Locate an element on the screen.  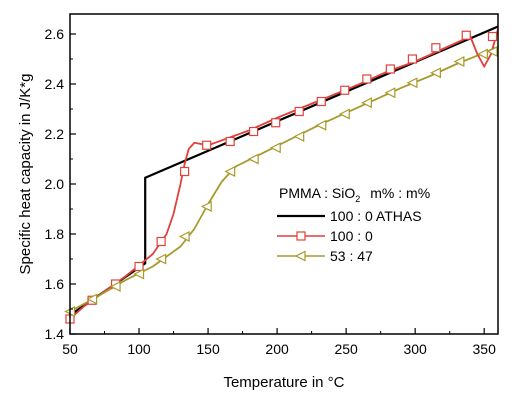
x-tick-label: 100 is located at coordinates (139, 349).